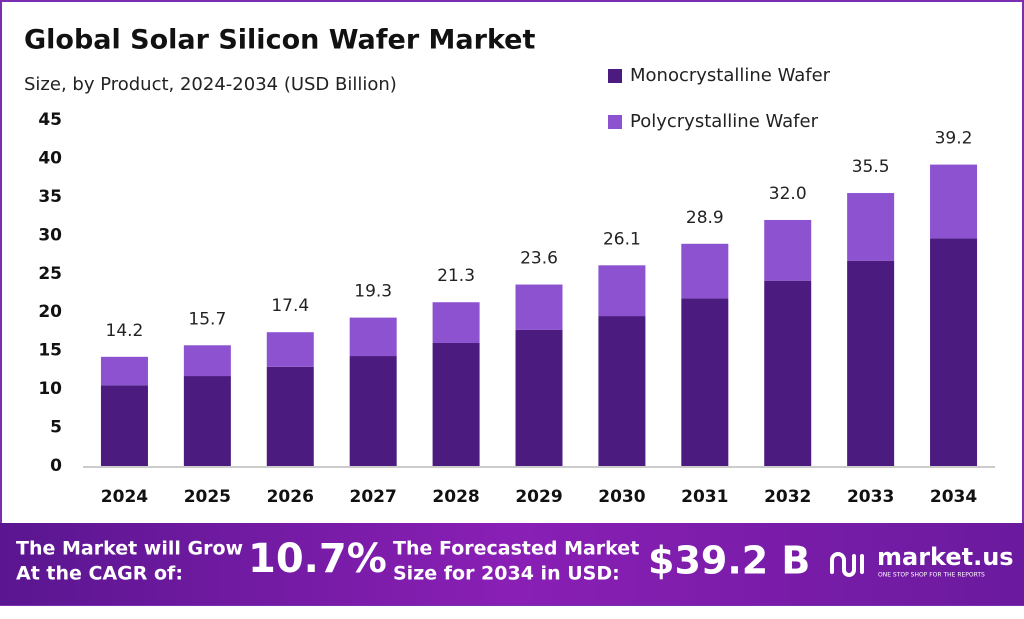  What do you see at coordinates (787, 497) in the screenshot?
I see `x-tick-label: 2032` at bounding box center [787, 497].